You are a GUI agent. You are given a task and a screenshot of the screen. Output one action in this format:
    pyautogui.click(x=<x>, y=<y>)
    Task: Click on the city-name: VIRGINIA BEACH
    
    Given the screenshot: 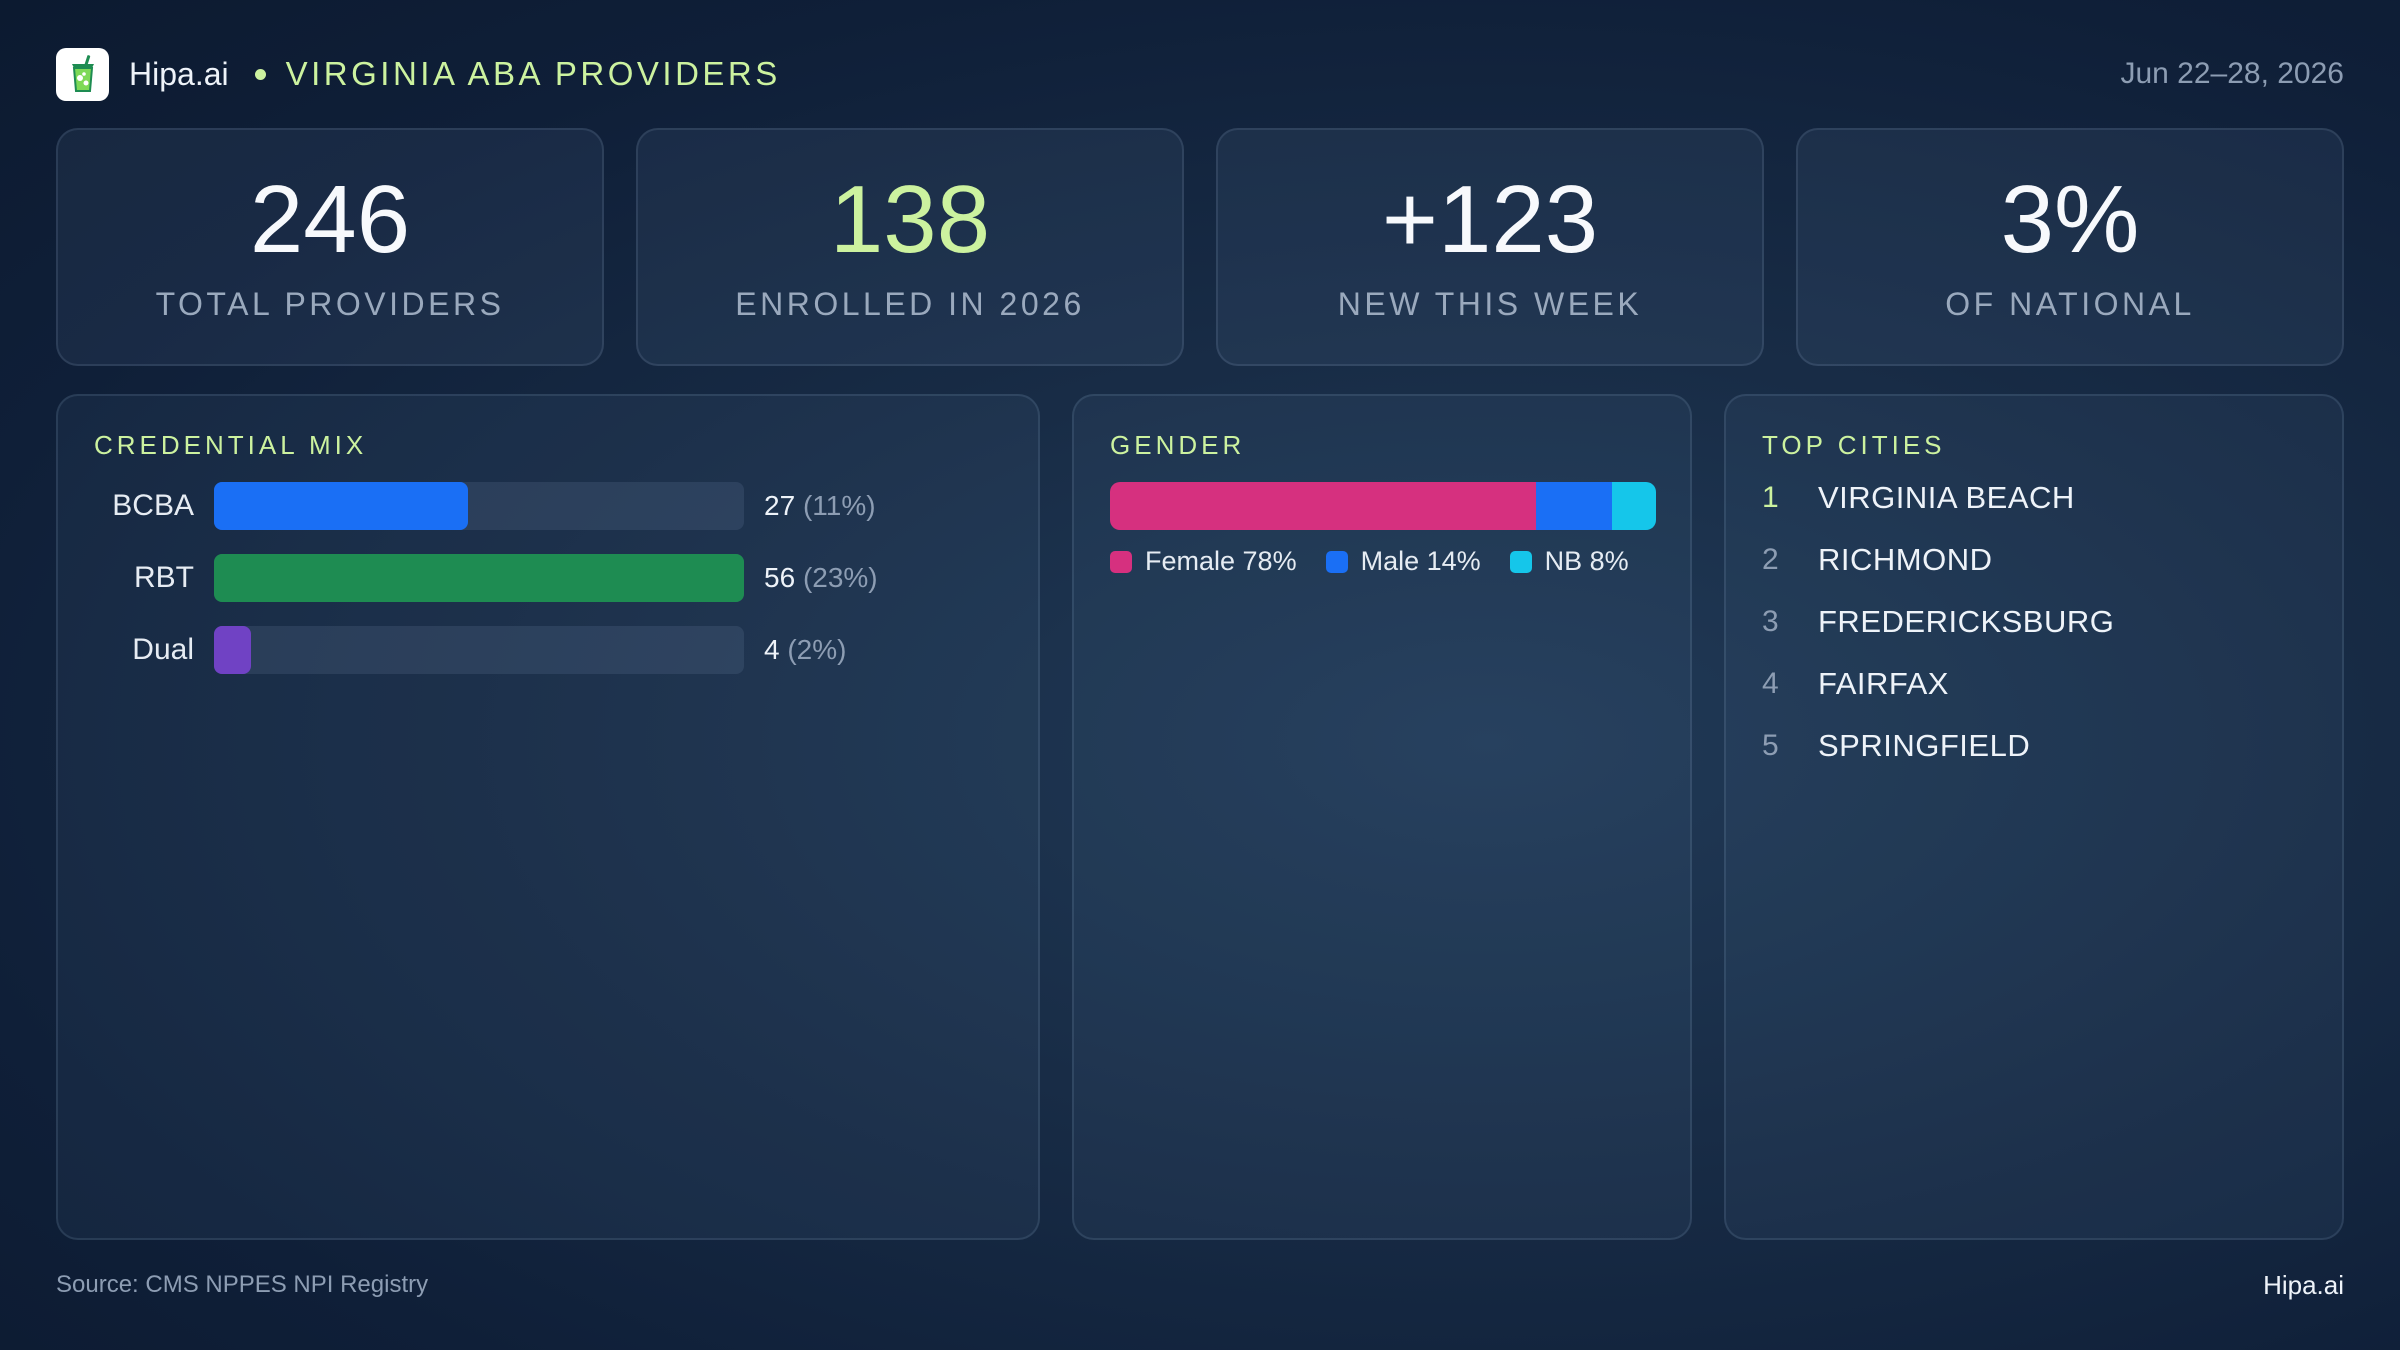 What is the action you would take?
    pyautogui.click(x=1946, y=497)
    